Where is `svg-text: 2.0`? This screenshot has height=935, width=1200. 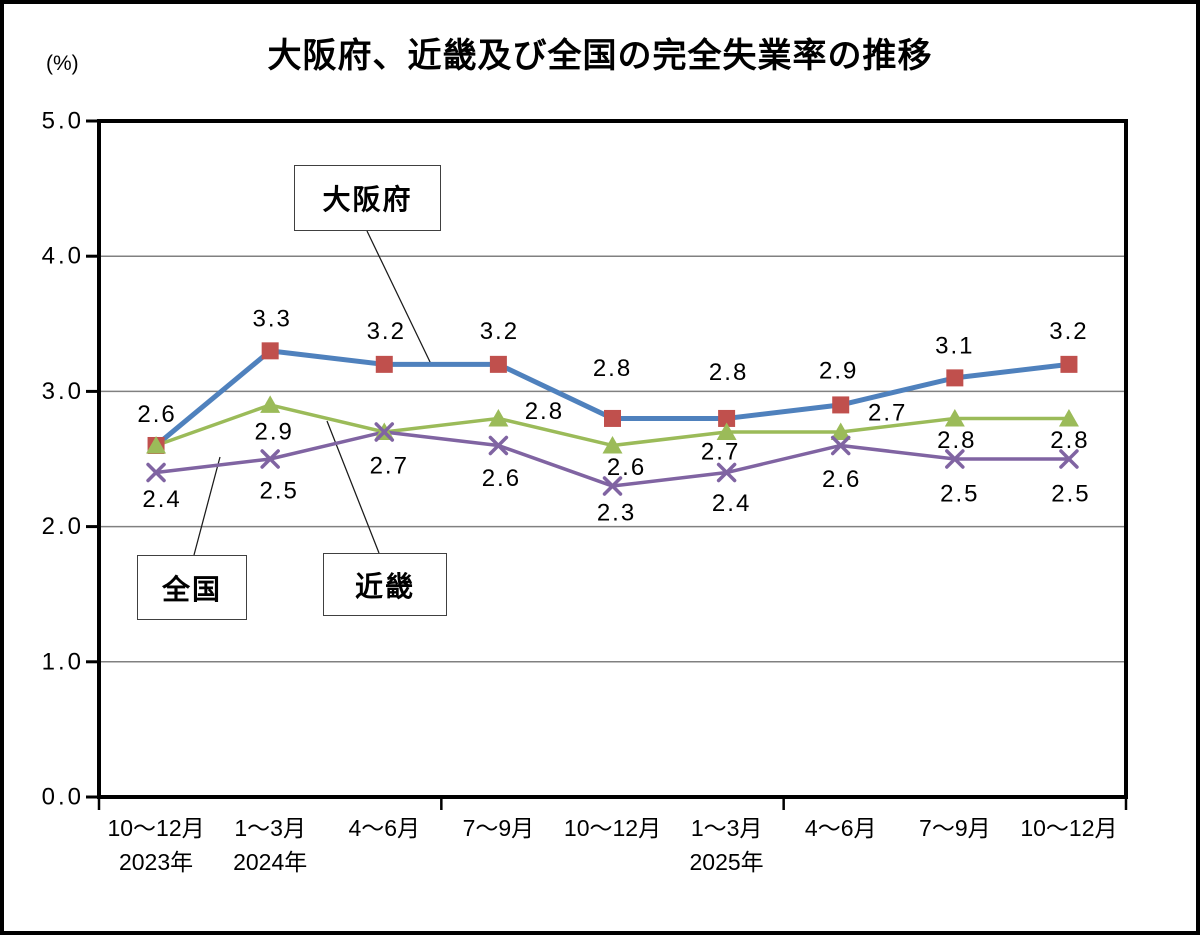
svg-text: 2.0 is located at coordinates (63, 526).